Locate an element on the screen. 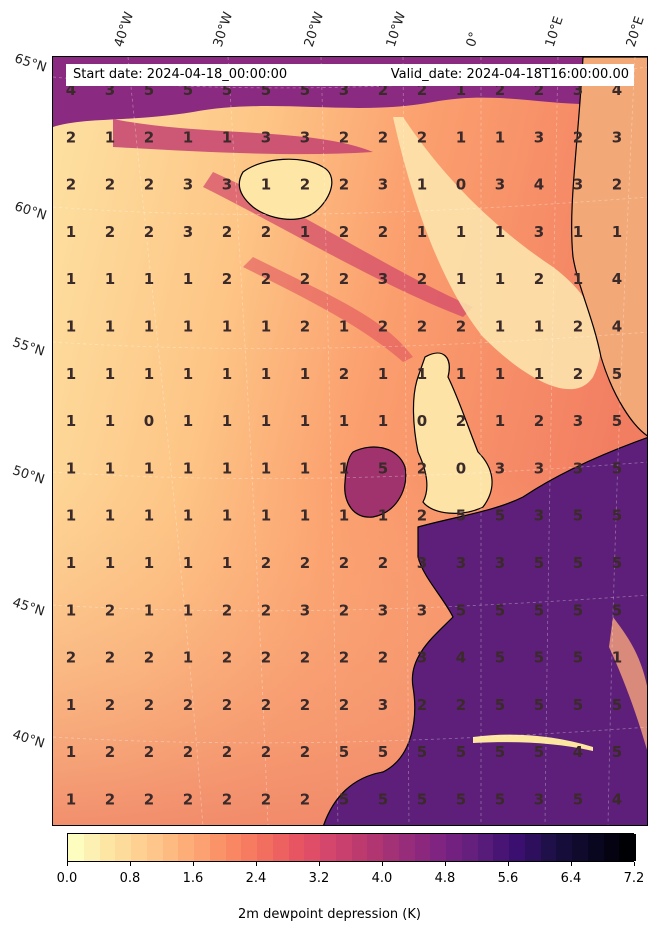 The width and height of the screenshot is (659, 936). scandinavia-landmass is located at coordinates (609, 247).